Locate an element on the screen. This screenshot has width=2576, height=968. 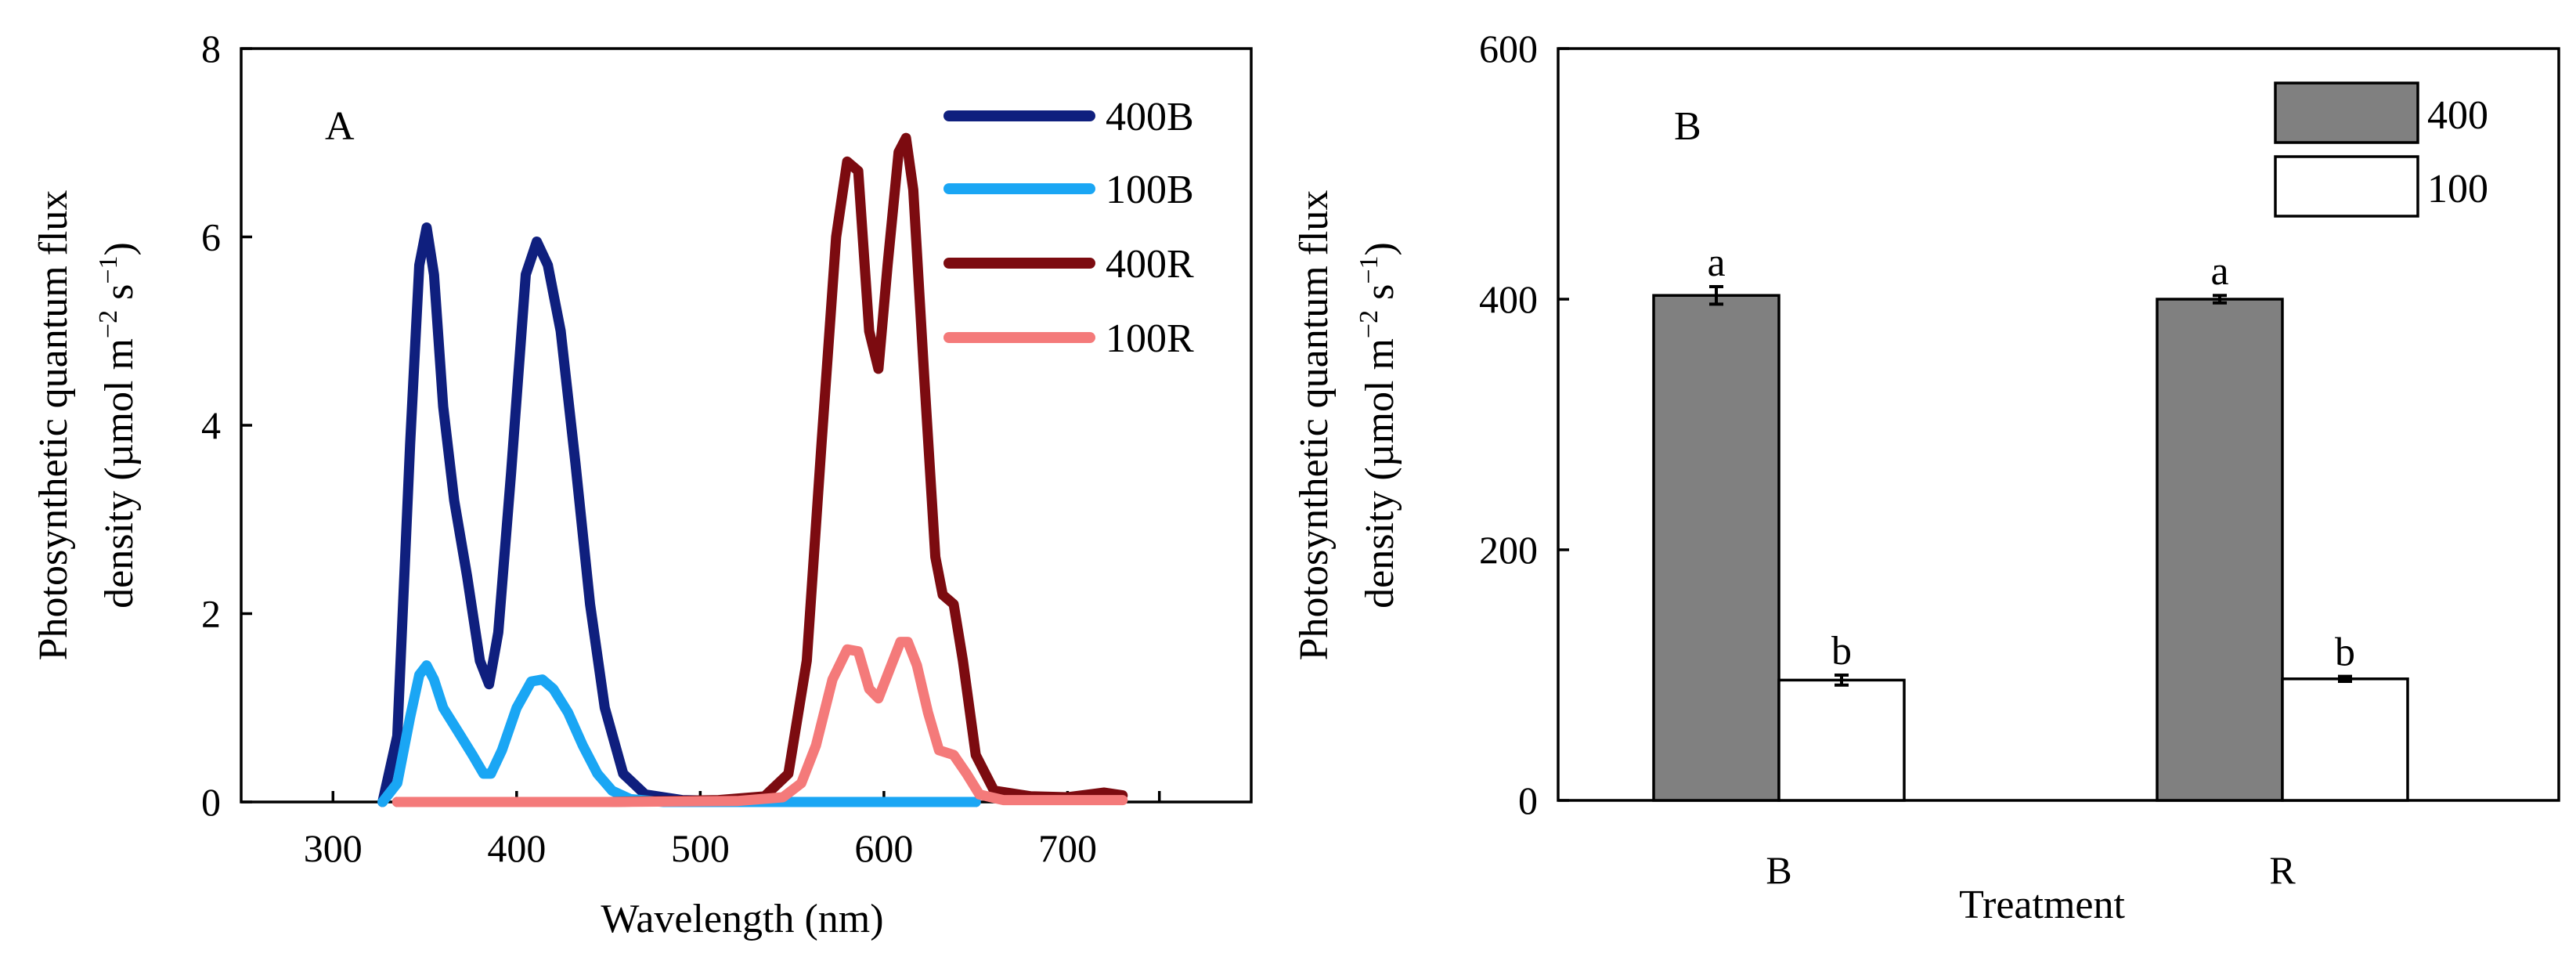
y-tick-label-200: 200 is located at coordinates (1508, 550).